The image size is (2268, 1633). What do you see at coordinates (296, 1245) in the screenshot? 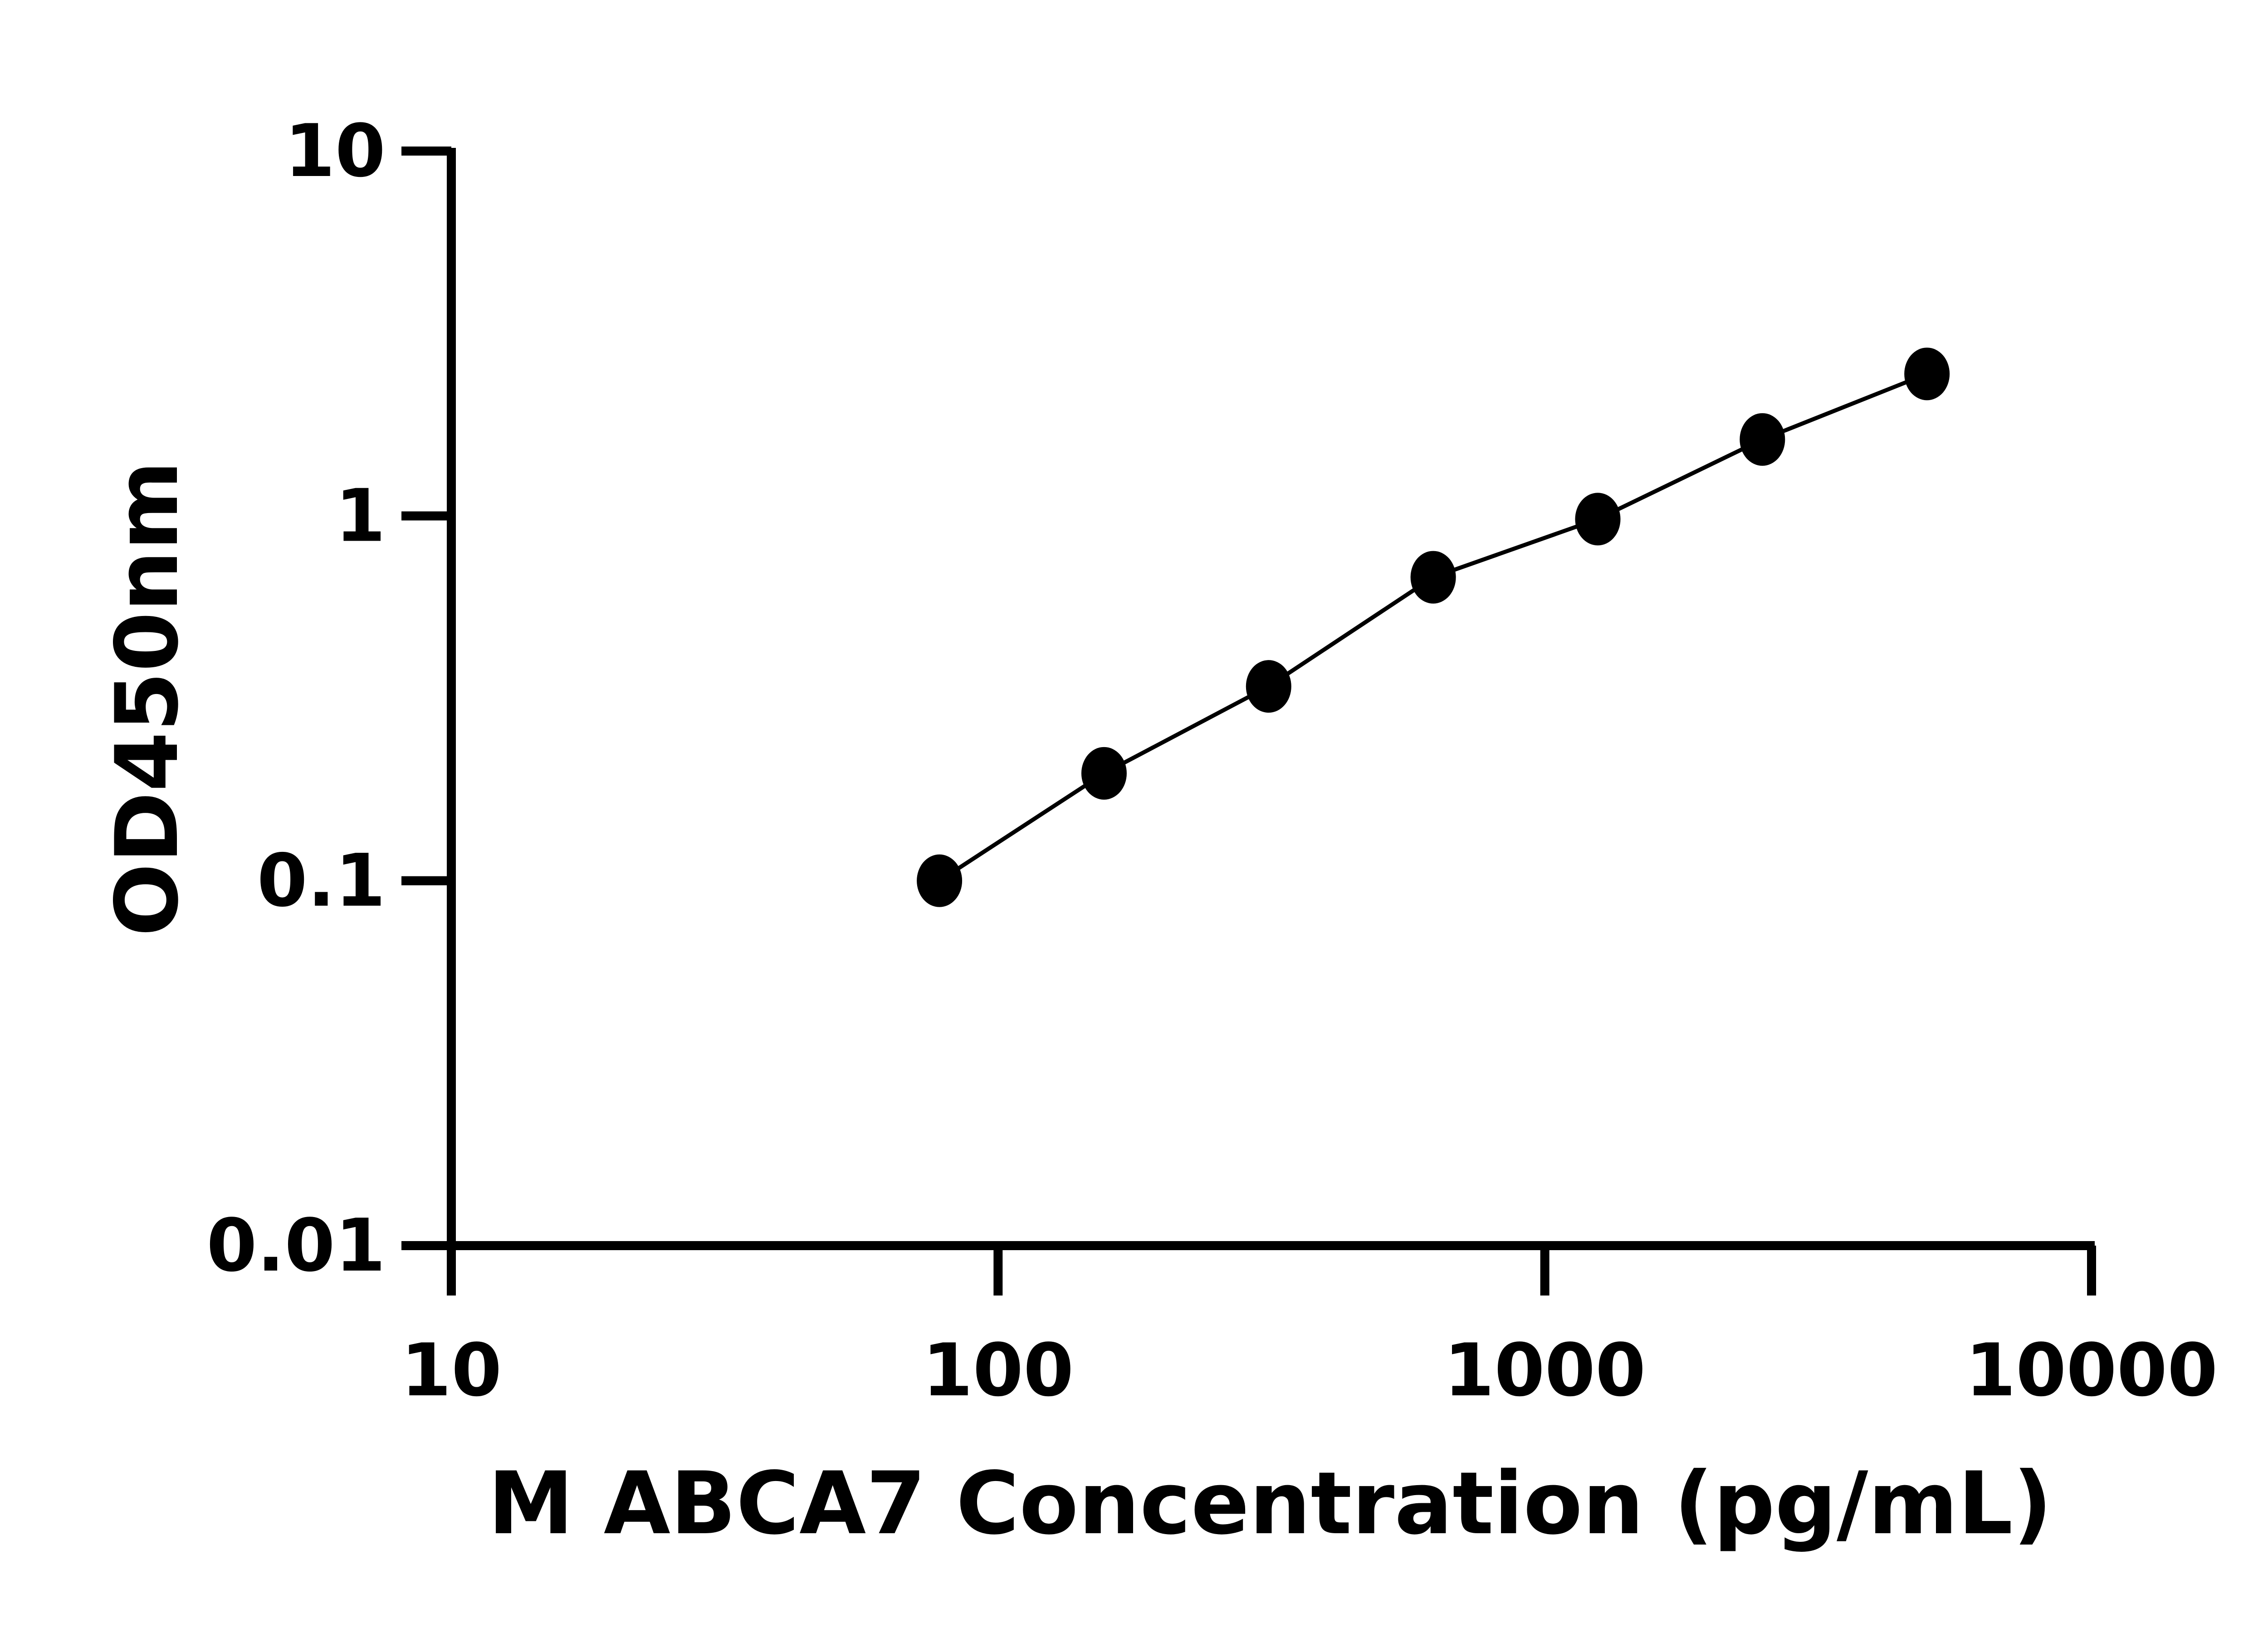
I see `y-tick-label: 0.01` at bounding box center [296, 1245].